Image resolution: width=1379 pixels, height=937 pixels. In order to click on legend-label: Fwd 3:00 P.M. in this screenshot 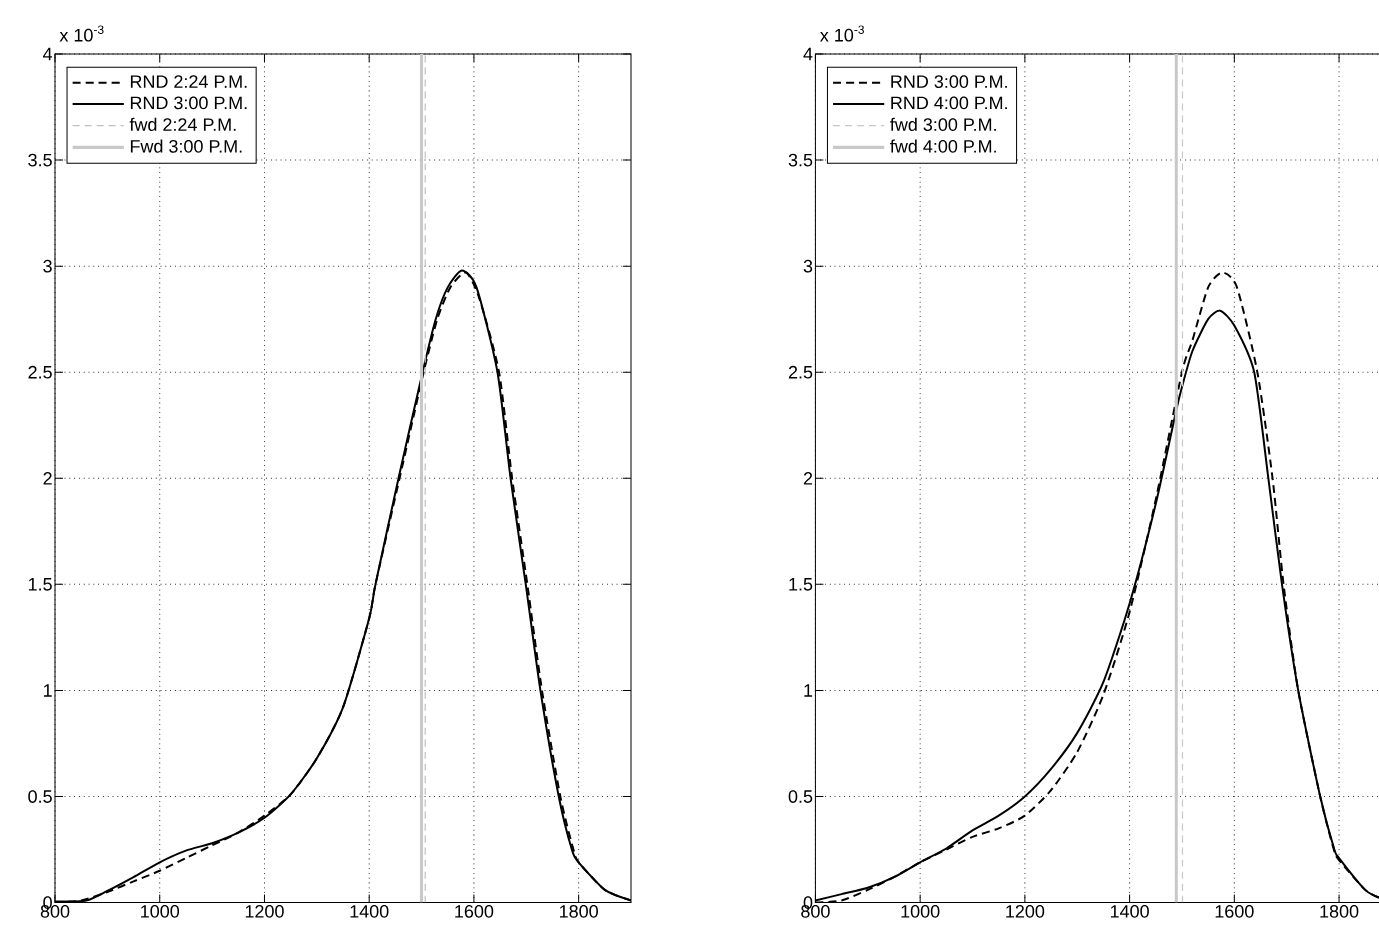, I will do `click(186, 146)`.